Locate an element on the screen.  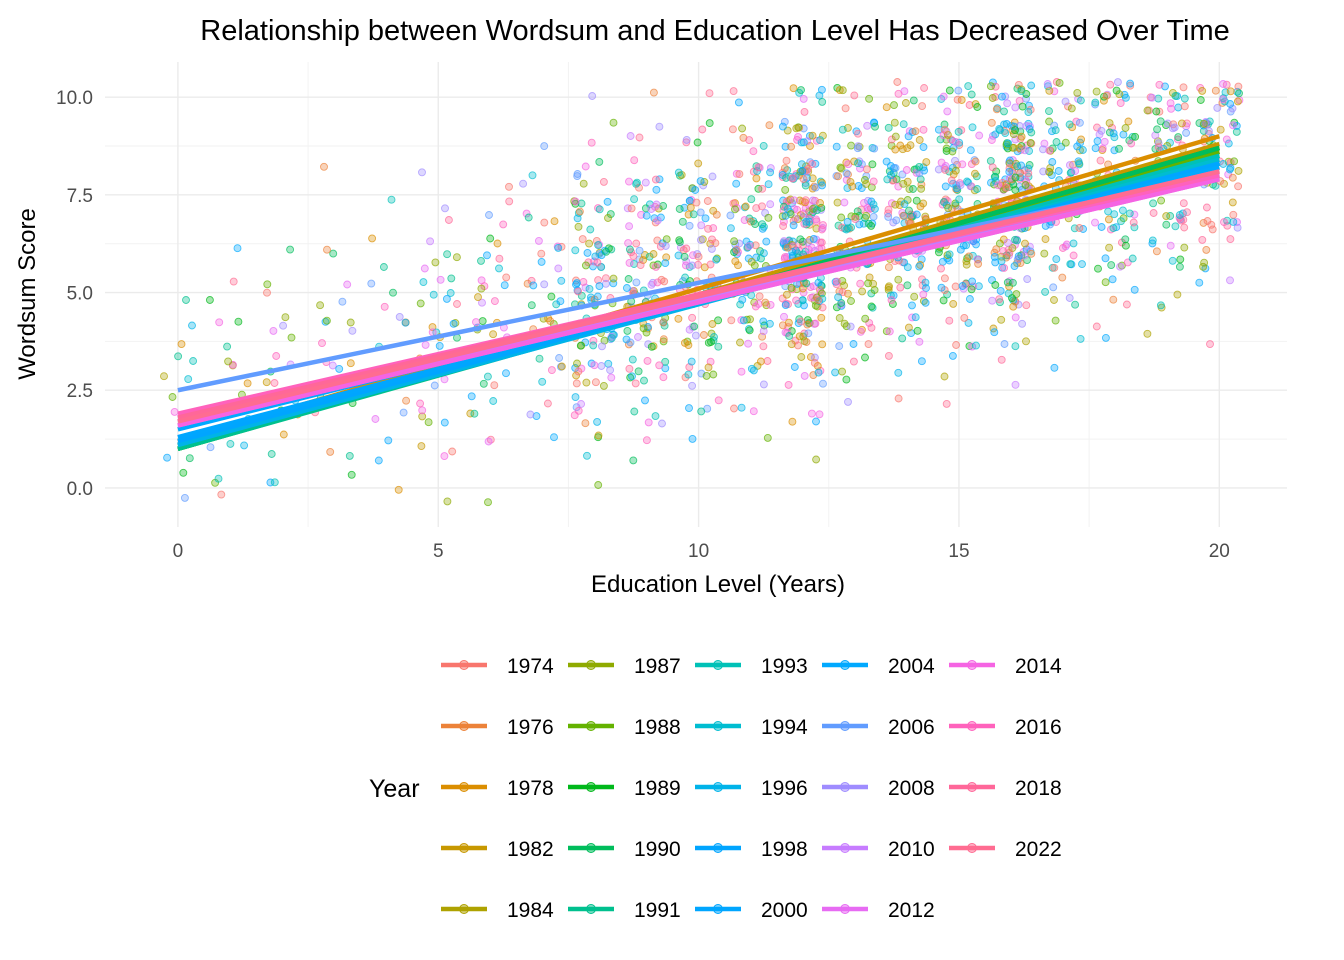
legend-item-1994: 1994 is located at coordinates (751, 727).